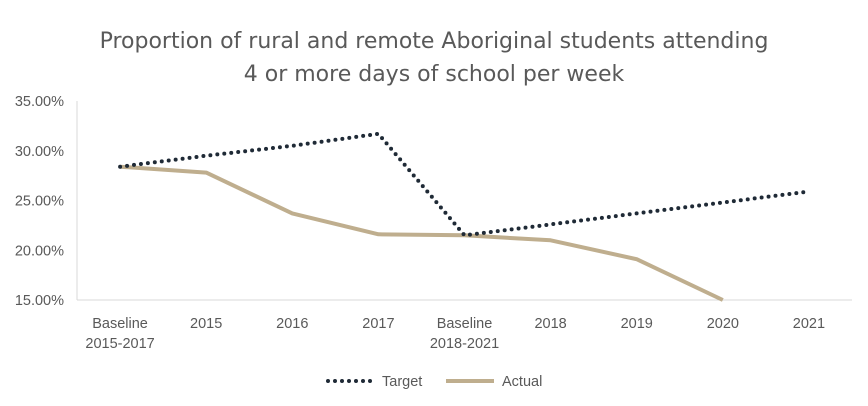 This screenshot has width=868, height=406. Describe the element at coordinates (464, 334) in the screenshot. I see `x-tick-label: Baseline 2018-2021` at that location.